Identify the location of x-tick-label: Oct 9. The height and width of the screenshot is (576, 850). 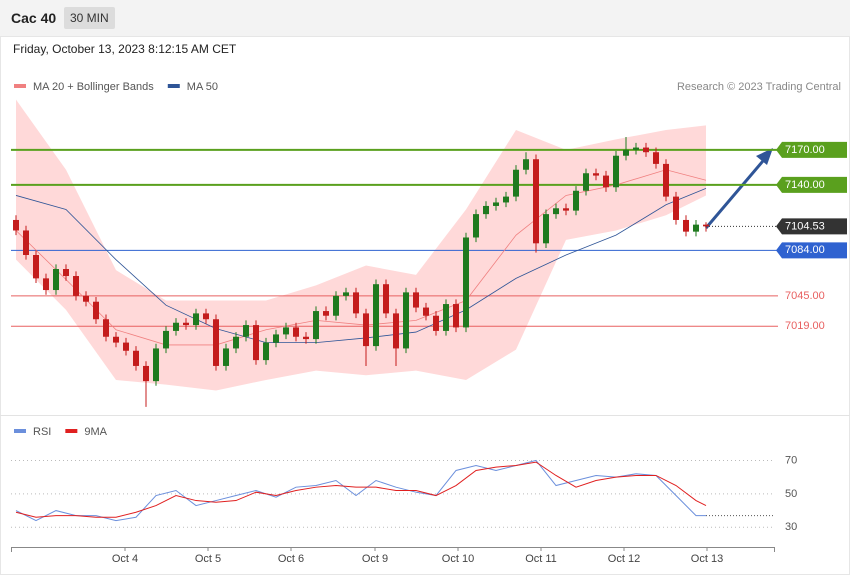
(375, 559).